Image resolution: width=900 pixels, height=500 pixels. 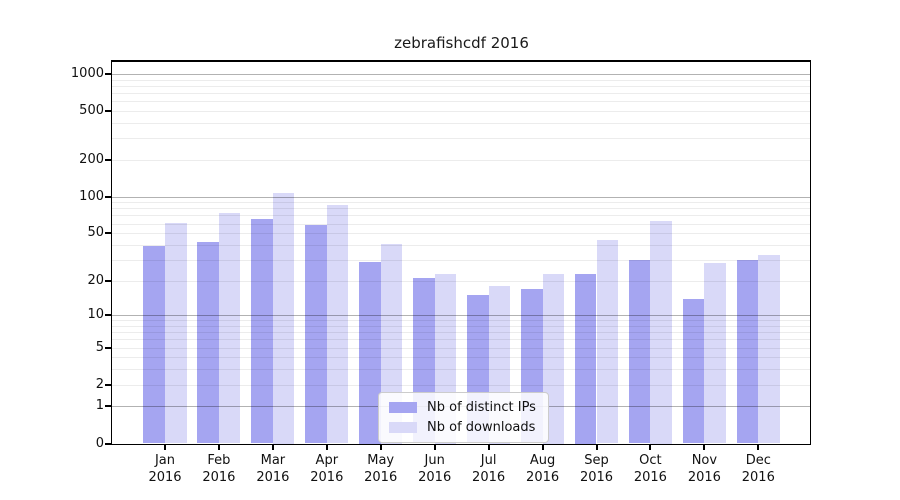 I want to click on bar-downloads-dec, so click(x=769, y=349).